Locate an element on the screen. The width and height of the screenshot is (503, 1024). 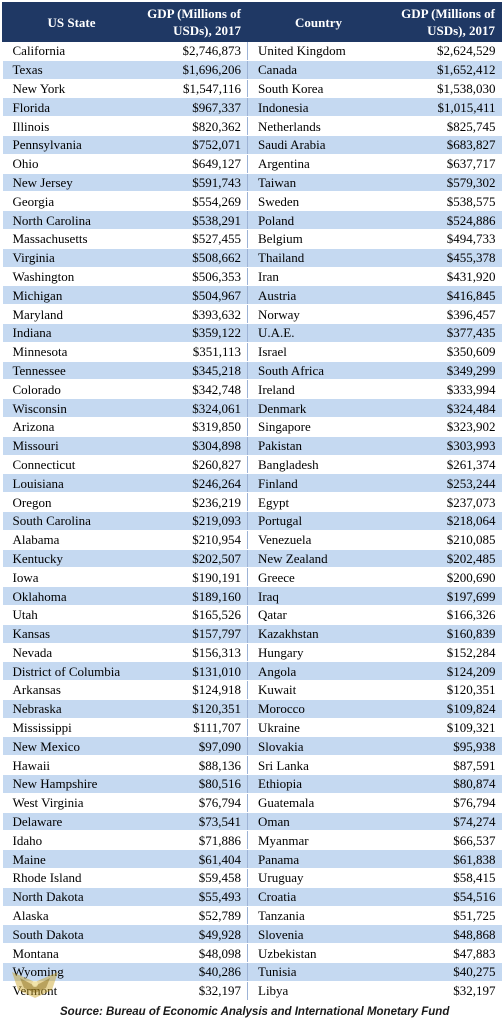
country-gdp-cell: $494,733 is located at coordinates (445, 239).